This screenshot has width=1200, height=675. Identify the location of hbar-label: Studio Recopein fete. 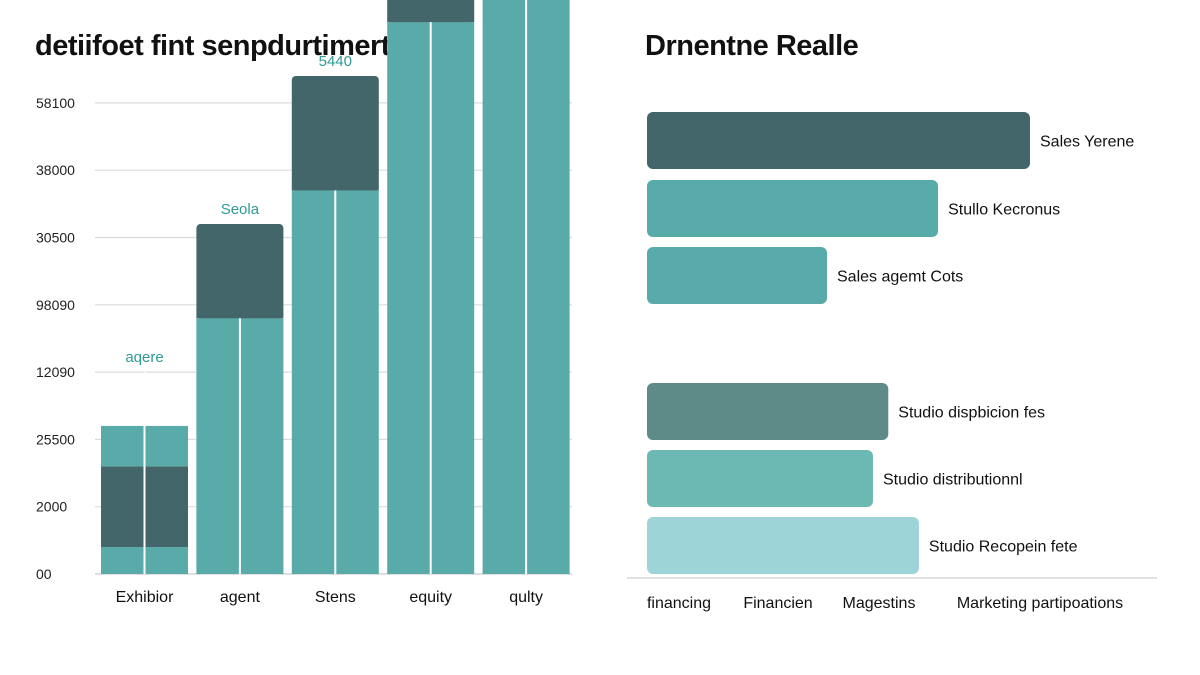
(1003, 547).